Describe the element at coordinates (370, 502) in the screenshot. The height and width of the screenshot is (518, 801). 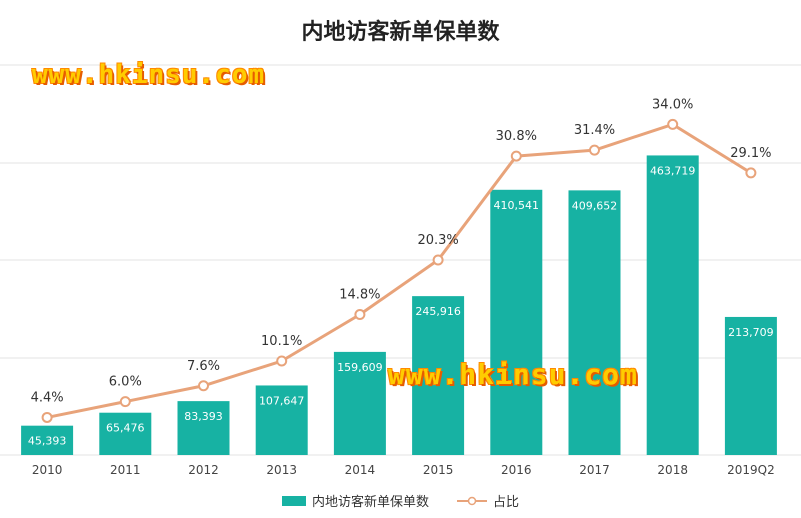
I see `legend-label-bars: 内地访客新单保单数` at that location.